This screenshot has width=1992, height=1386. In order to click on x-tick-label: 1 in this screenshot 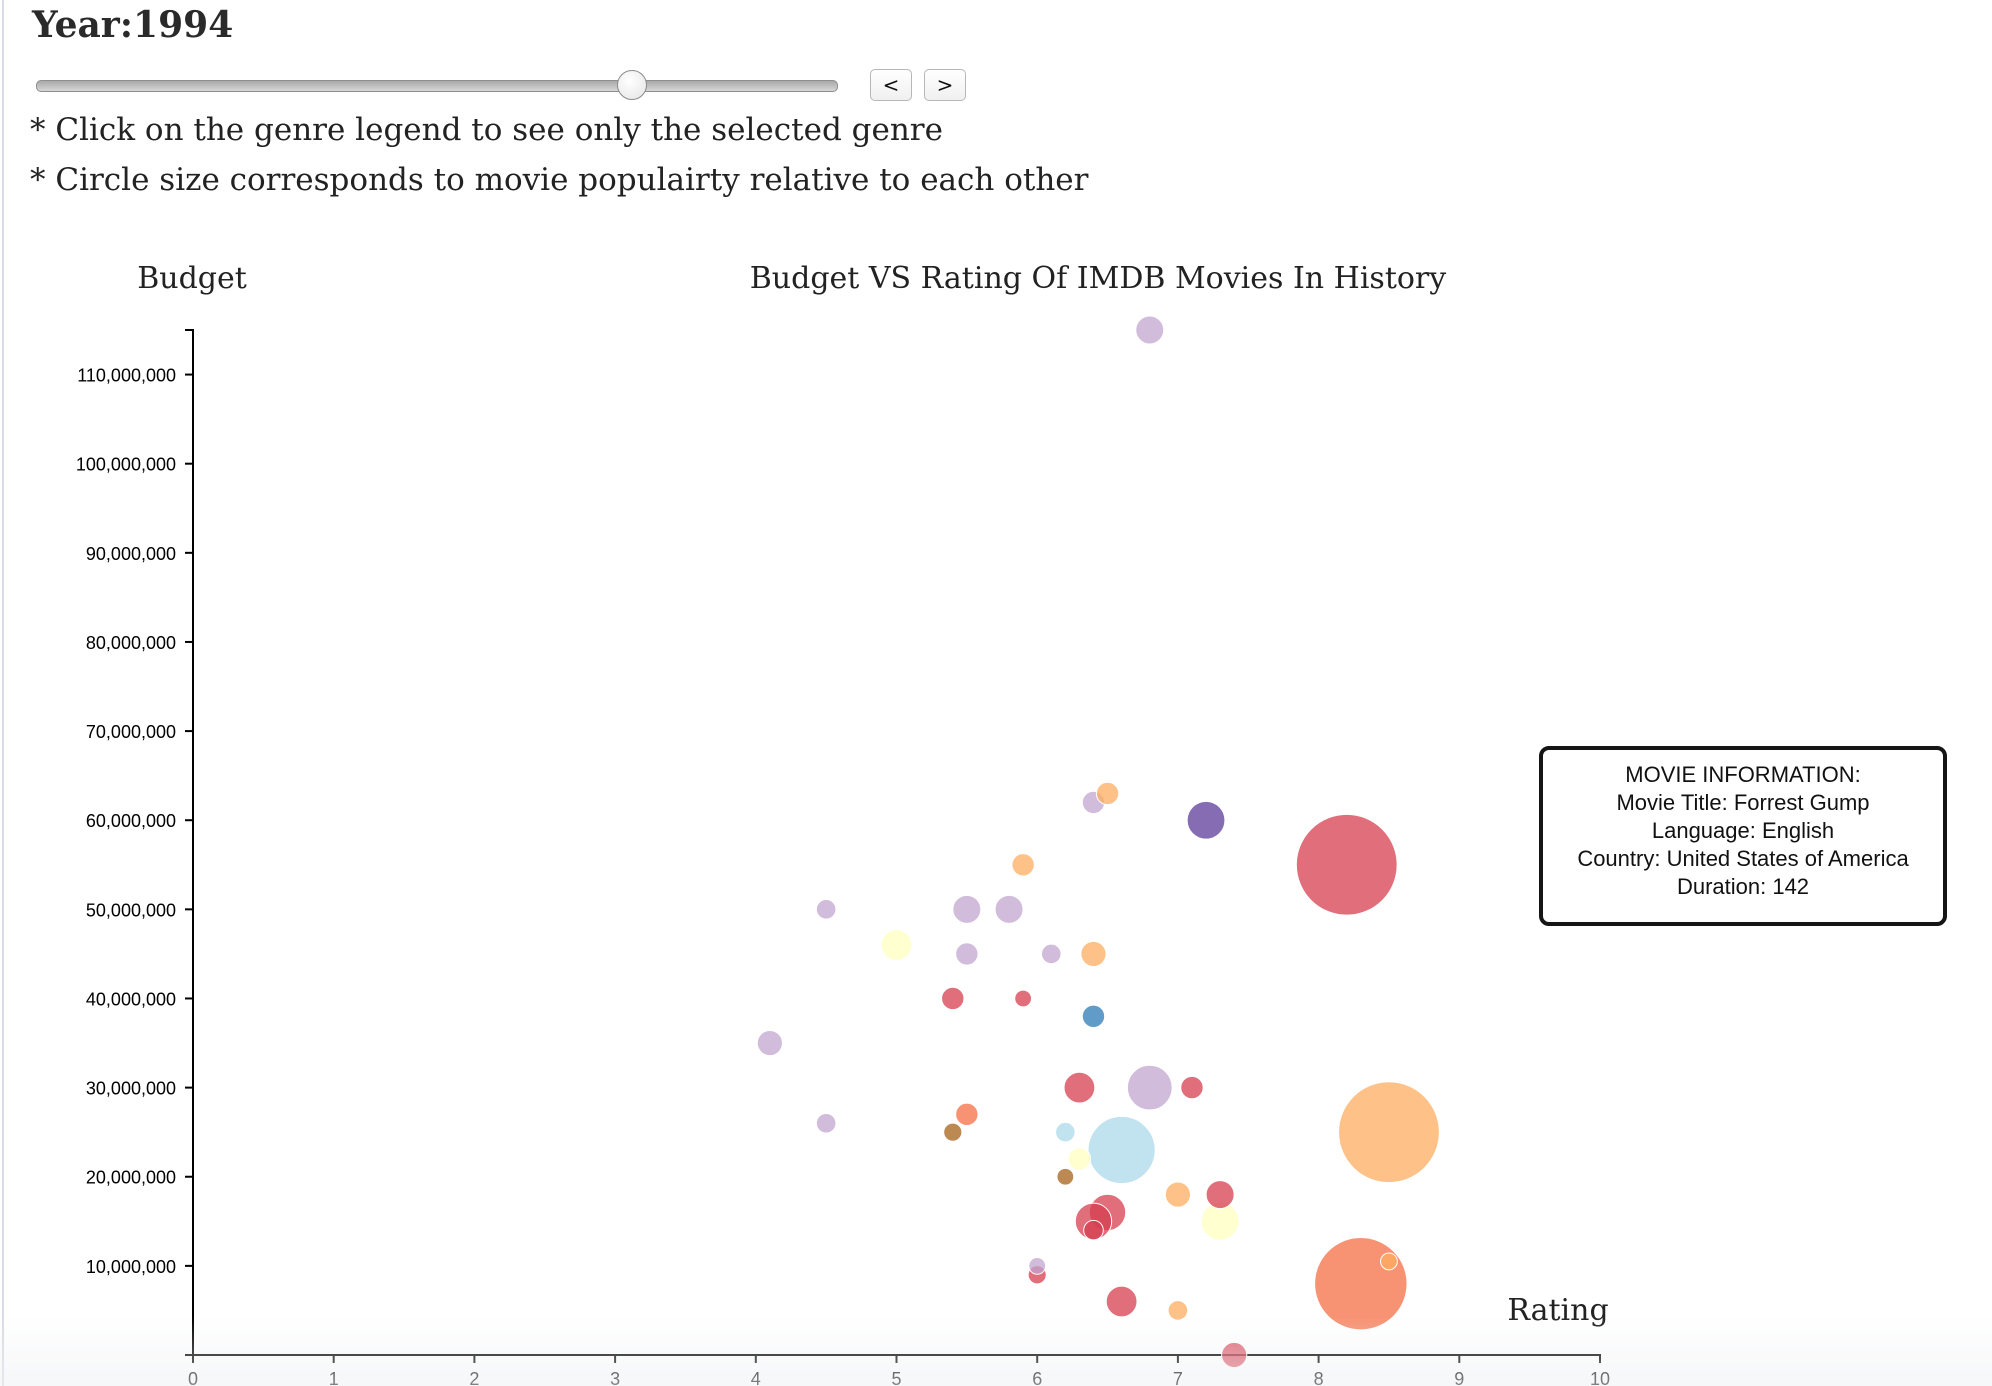, I will do `click(334, 1377)`.